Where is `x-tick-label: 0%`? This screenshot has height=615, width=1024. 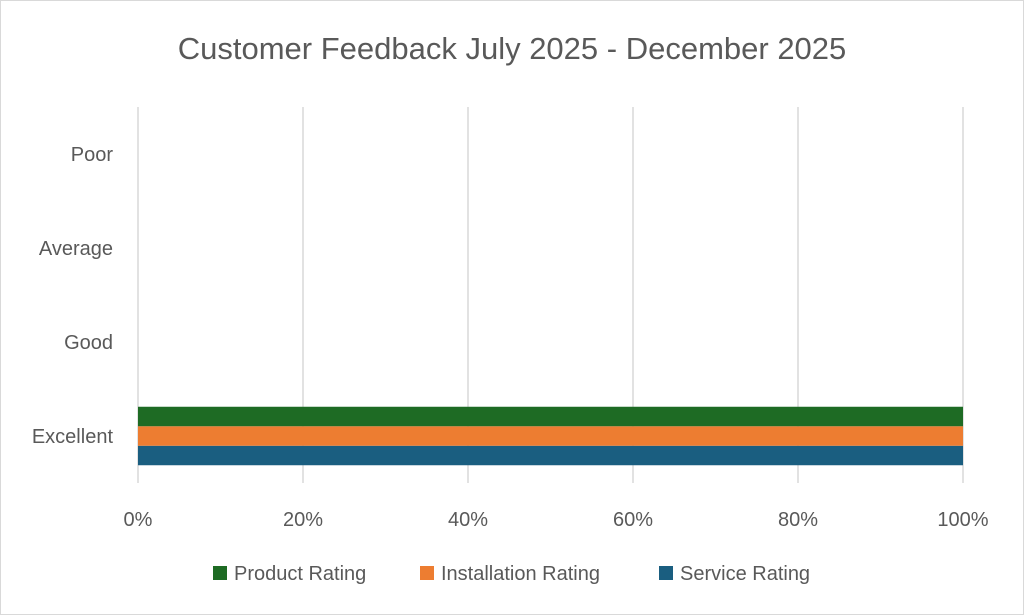 x-tick-label: 0% is located at coordinates (138, 520).